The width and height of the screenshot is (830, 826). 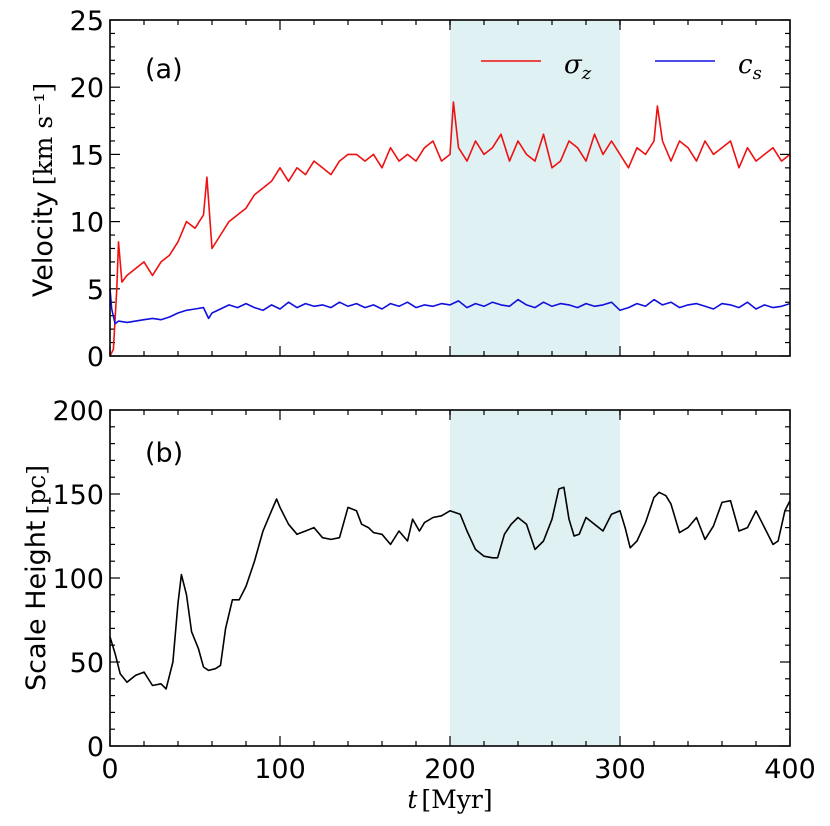 What do you see at coordinates (43, 134) in the screenshot?
I see `y-axis-unit: [km s⁻¹]` at bounding box center [43, 134].